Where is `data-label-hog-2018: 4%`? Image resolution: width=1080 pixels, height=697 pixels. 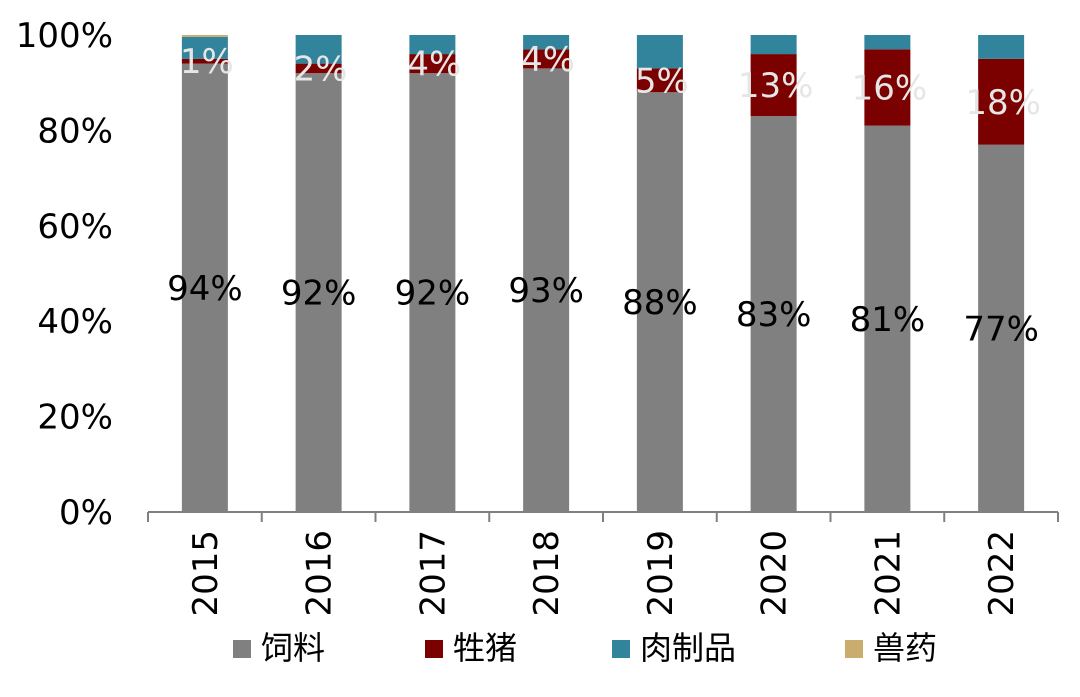
data-label-hog-2018: 4% is located at coordinates (548, 60).